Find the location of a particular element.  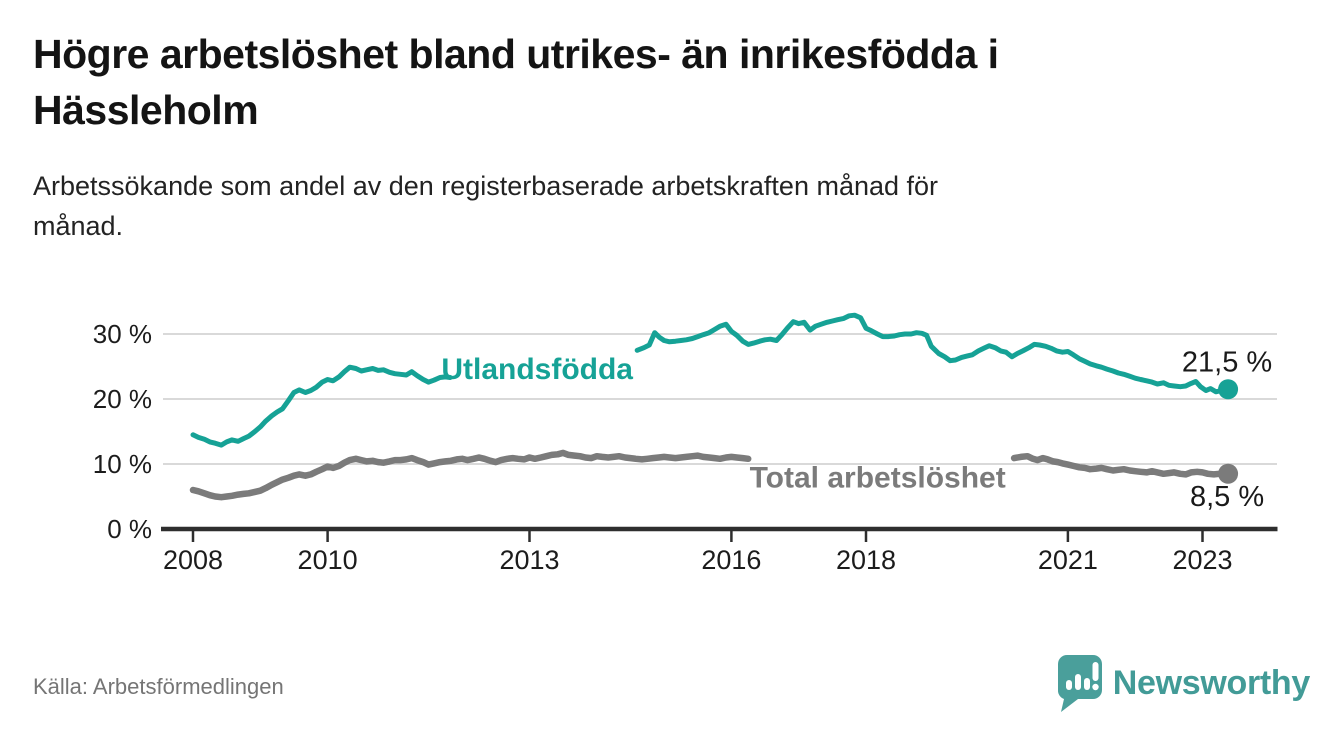

source-note: Källa: Arbetsförmedlingen is located at coordinates (158, 686).